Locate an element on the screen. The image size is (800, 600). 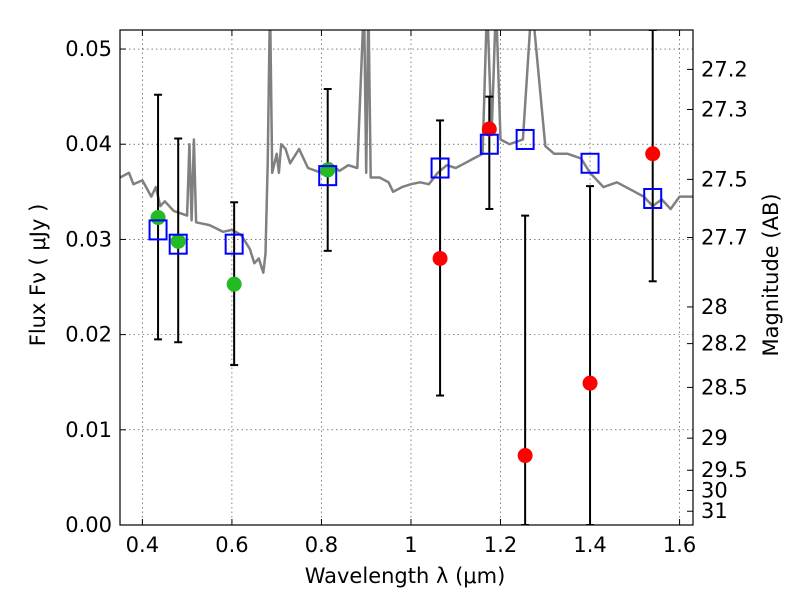
mag-tick-label: 30 is located at coordinates (714, 490).